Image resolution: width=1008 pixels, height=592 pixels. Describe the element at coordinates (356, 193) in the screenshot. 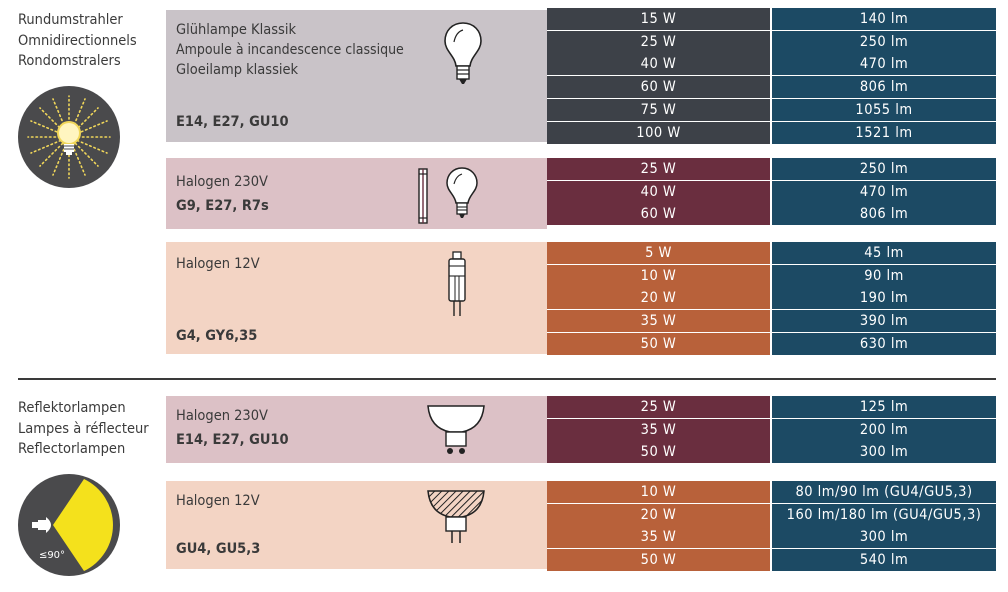

I see `group-halogen-230v: Halogen 230V G9, E27, R7s` at that location.